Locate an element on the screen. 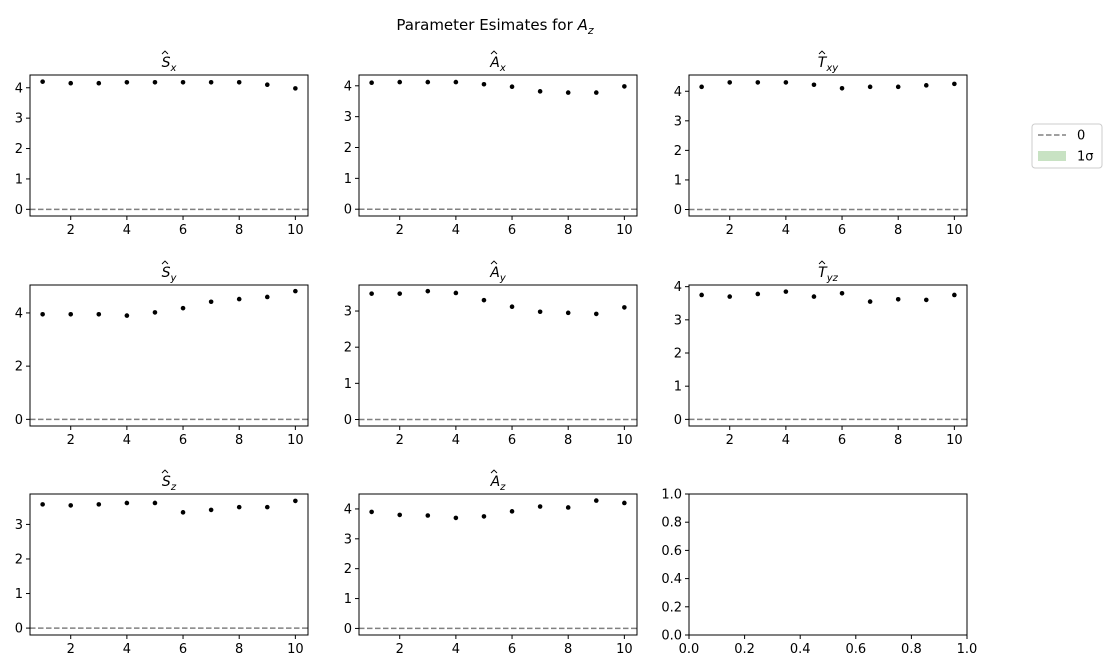 The height and width of the screenshot is (669, 1111). subplot-title: Sz is located at coordinates (169, 483).